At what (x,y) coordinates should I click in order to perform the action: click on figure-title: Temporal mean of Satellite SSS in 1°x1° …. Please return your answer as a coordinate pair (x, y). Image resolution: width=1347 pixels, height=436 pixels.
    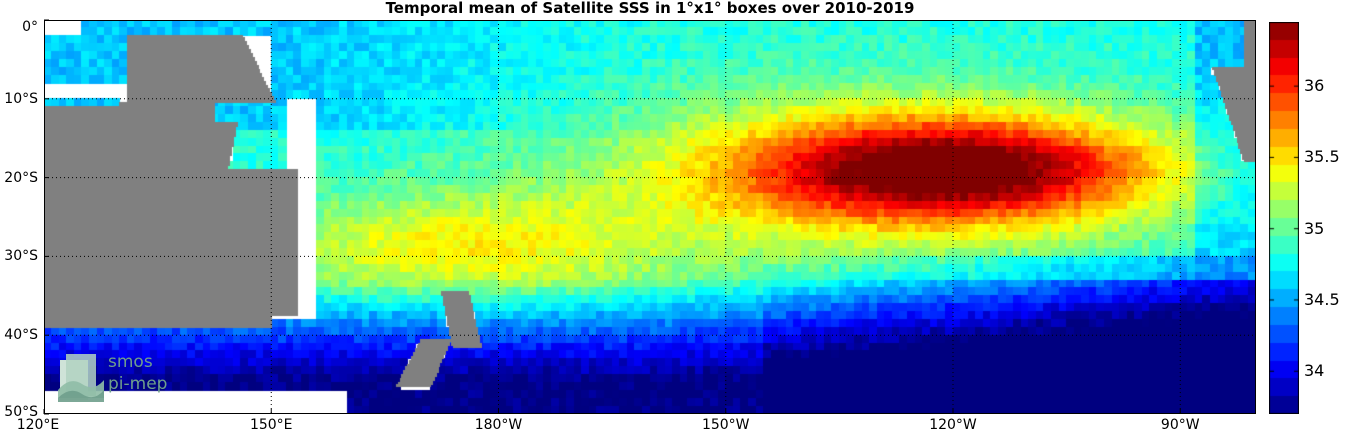
    Looking at the image, I should click on (650, 8).